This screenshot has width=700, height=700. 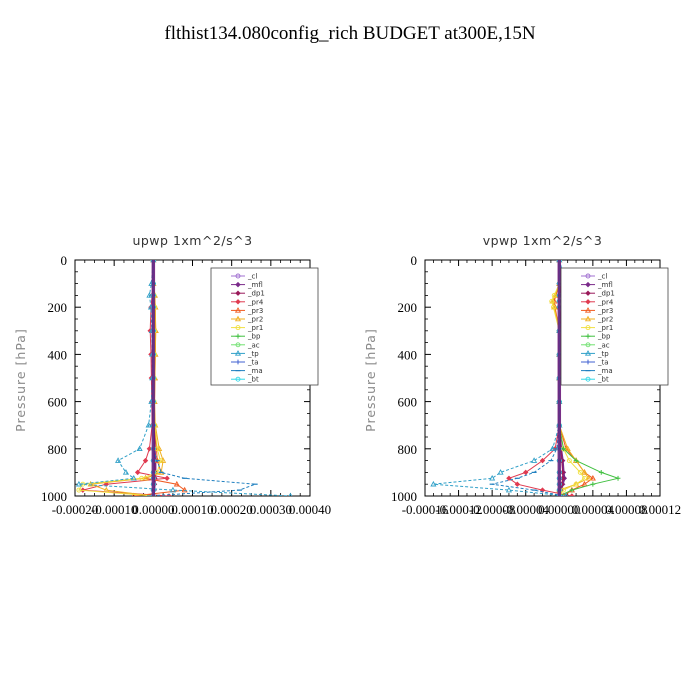 What do you see at coordinates (604, 337) in the screenshot?
I see `vpwp-legend-label-bp: _bp` at bounding box center [604, 337].